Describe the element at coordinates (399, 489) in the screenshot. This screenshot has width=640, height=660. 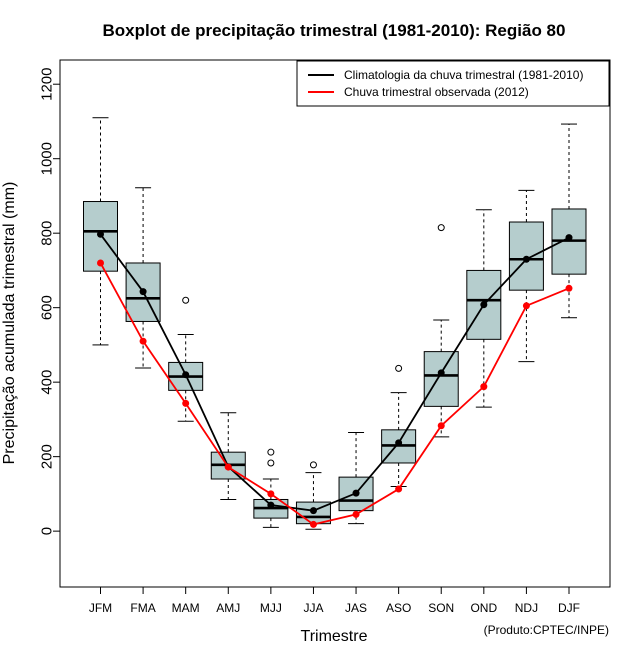
I see `point-observed-2012-ASO` at that location.